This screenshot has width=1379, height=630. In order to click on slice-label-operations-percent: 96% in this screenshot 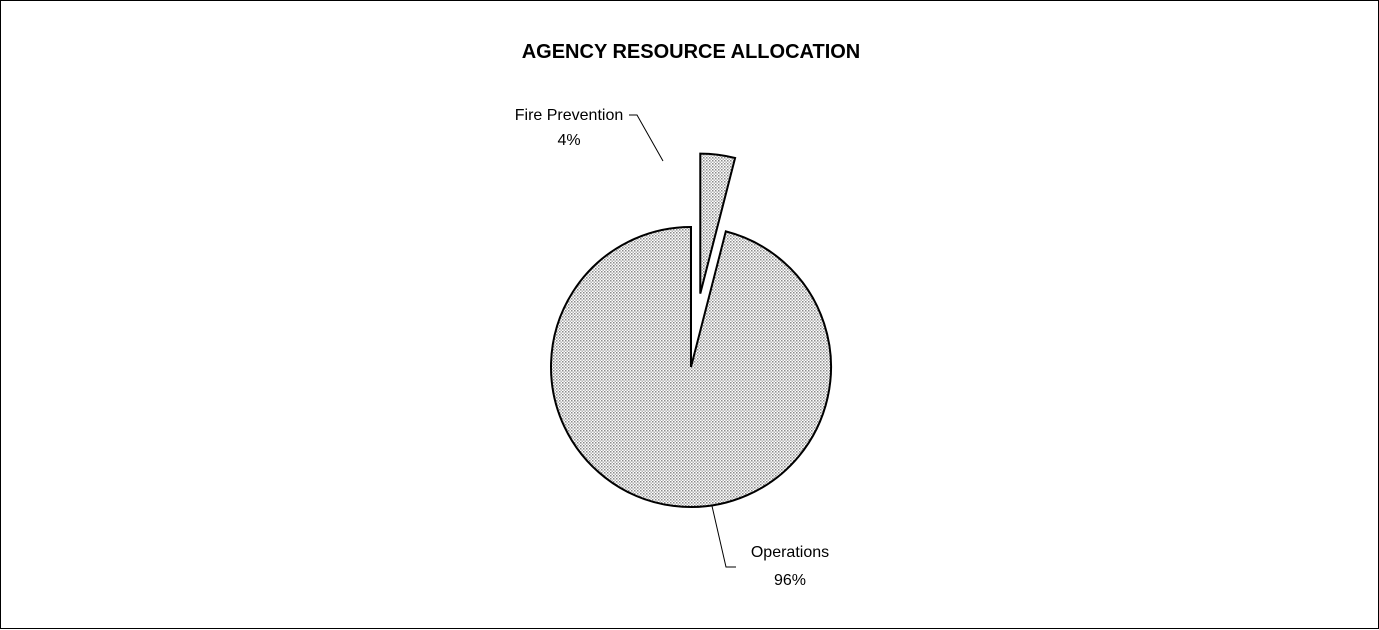, I will do `click(790, 580)`.